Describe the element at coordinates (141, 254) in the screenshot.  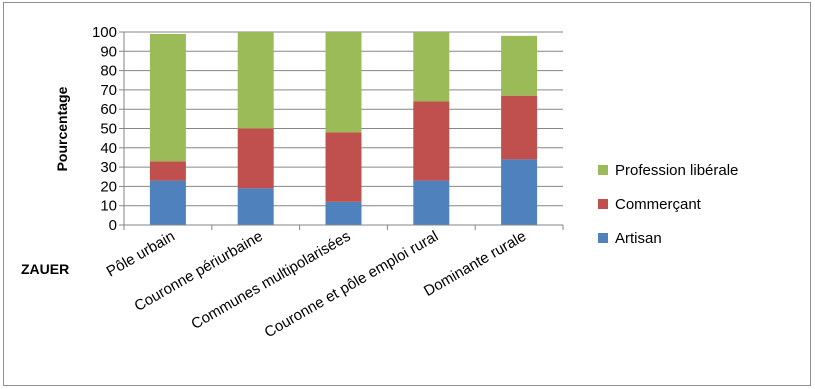
I see `x-tick-label: Pôle urbain` at that location.